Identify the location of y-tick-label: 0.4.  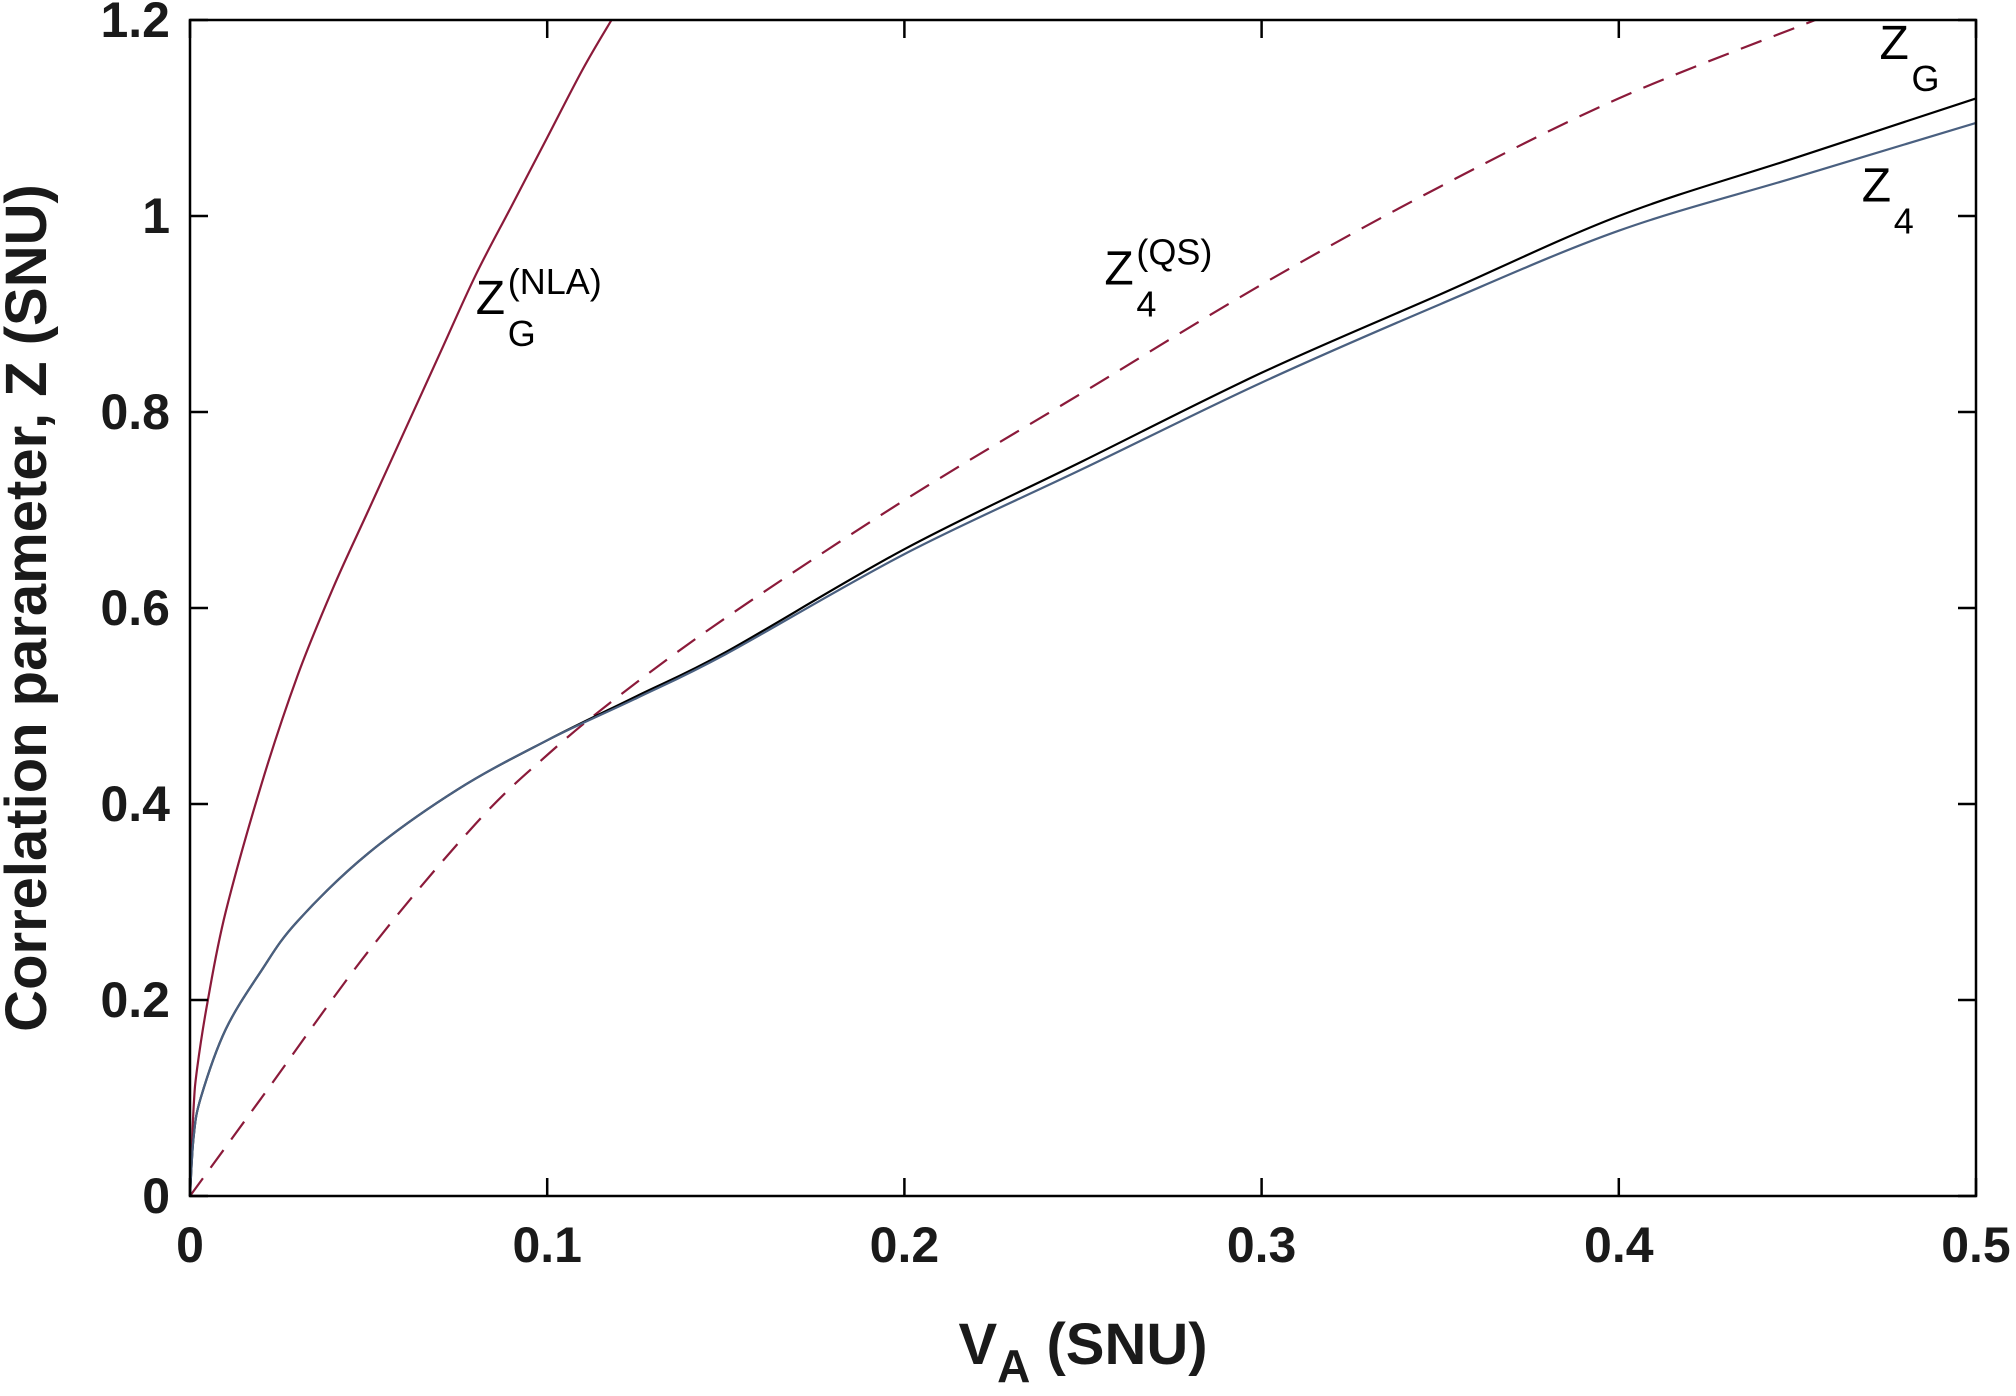
(135, 804).